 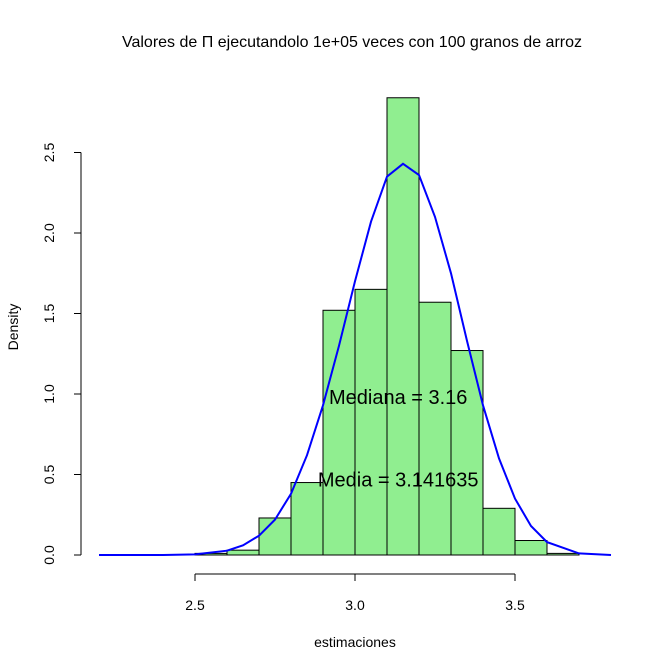 What do you see at coordinates (355, 593) in the screenshot?
I see `x-axis: 2.5 3.0 3.5` at bounding box center [355, 593].